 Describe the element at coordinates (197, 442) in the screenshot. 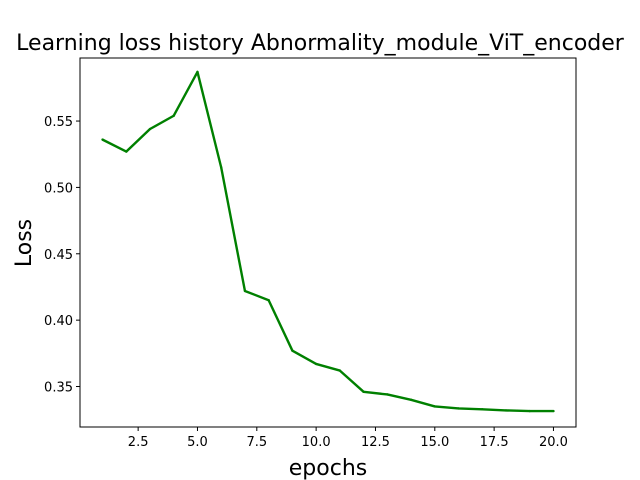

I see `x-tick-label: 5.0` at that location.